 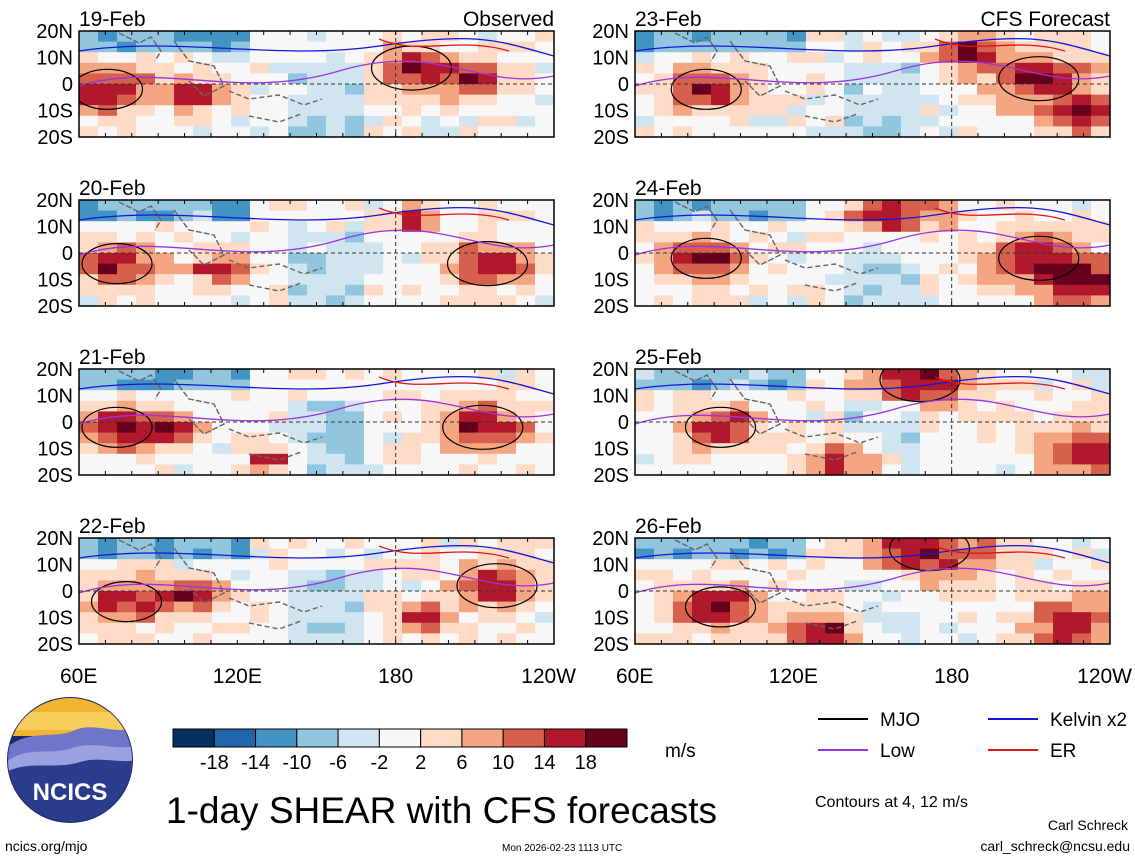 What do you see at coordinates (1088, 720) in the screenshot?
I see `legend-label: Kelvin x2` at bounding box center [1088, 720].